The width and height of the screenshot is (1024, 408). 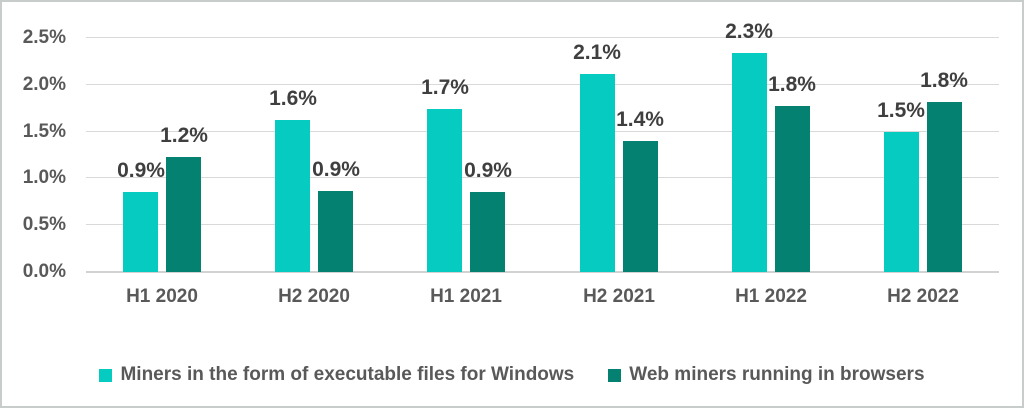 What do you see at coordinates (619, 296) in the screenshot?
I see `x-axis-category-label: H2 2021` at bounding box center [619, 296].